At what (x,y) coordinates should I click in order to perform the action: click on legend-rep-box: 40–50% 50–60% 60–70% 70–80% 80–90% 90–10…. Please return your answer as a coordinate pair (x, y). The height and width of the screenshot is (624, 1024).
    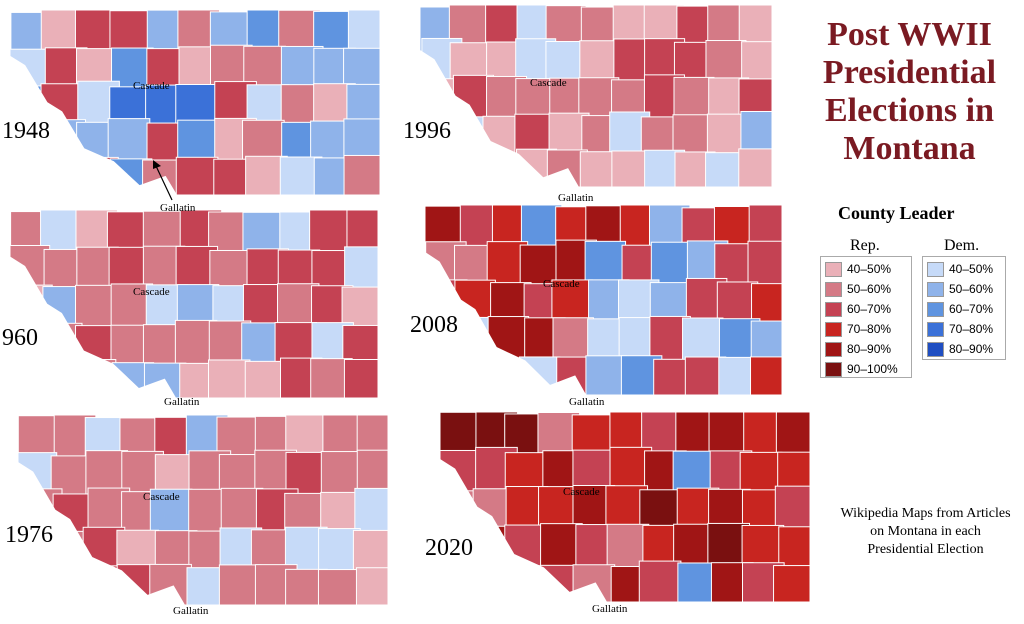
    Looking at the image, I should click on (866, 317).